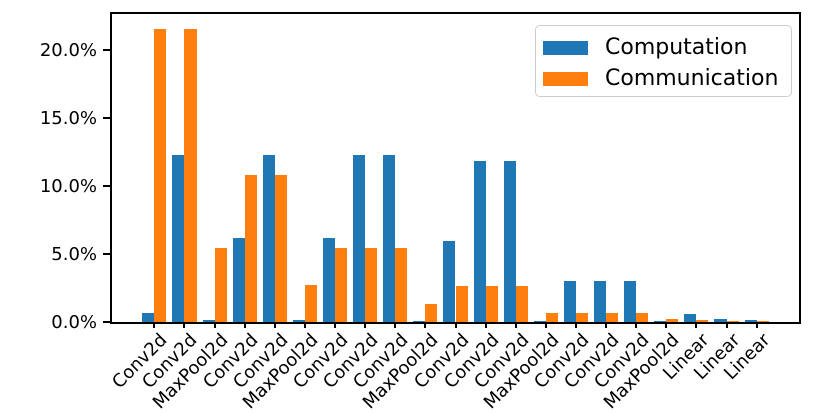  Describe the element at coordinates (68, 118) in the screenshot. I see `y-tick-label-3: 15.0%` at that location.